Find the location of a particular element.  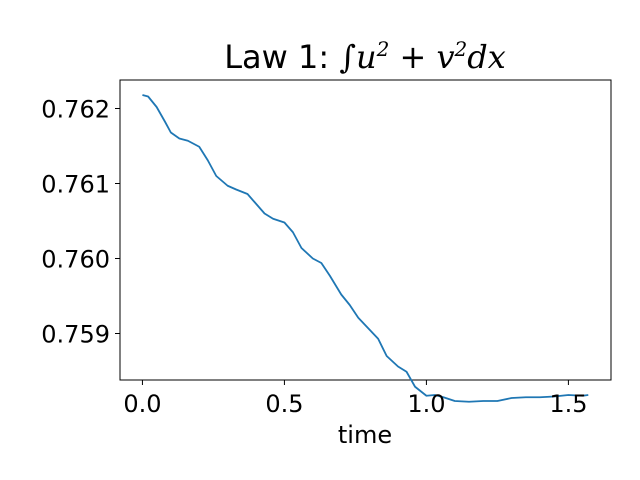

y-tick-label: 0.761 is located at coordinates (75, 185).